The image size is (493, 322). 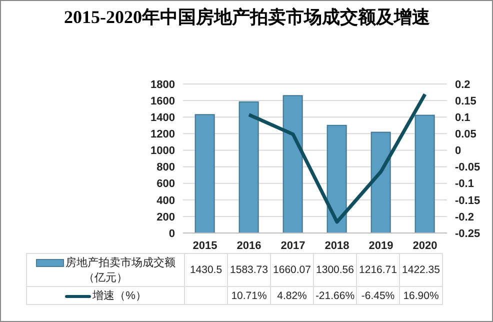 I want to click on y2-tick-label: -0.05, so click(x=467, y=168).